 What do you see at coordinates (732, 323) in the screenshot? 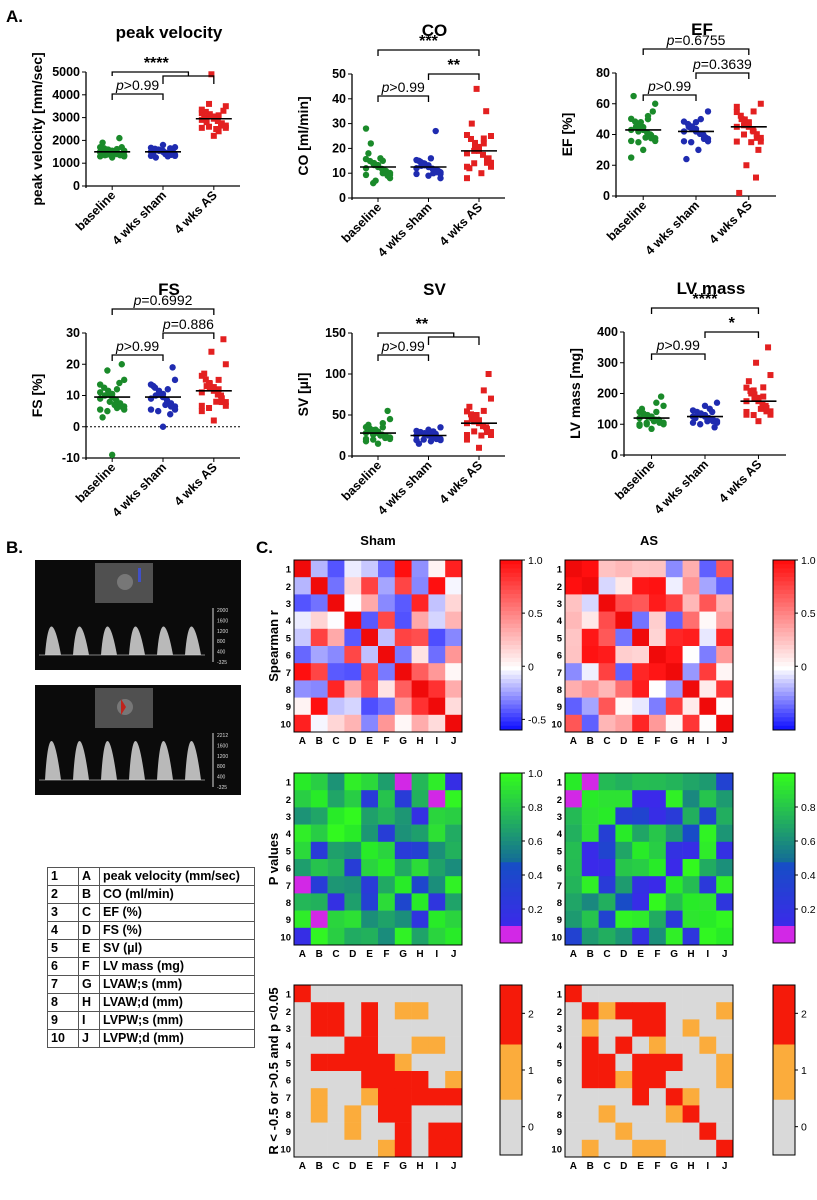
I see `significance-label: *` at bounding box center [732, 323].